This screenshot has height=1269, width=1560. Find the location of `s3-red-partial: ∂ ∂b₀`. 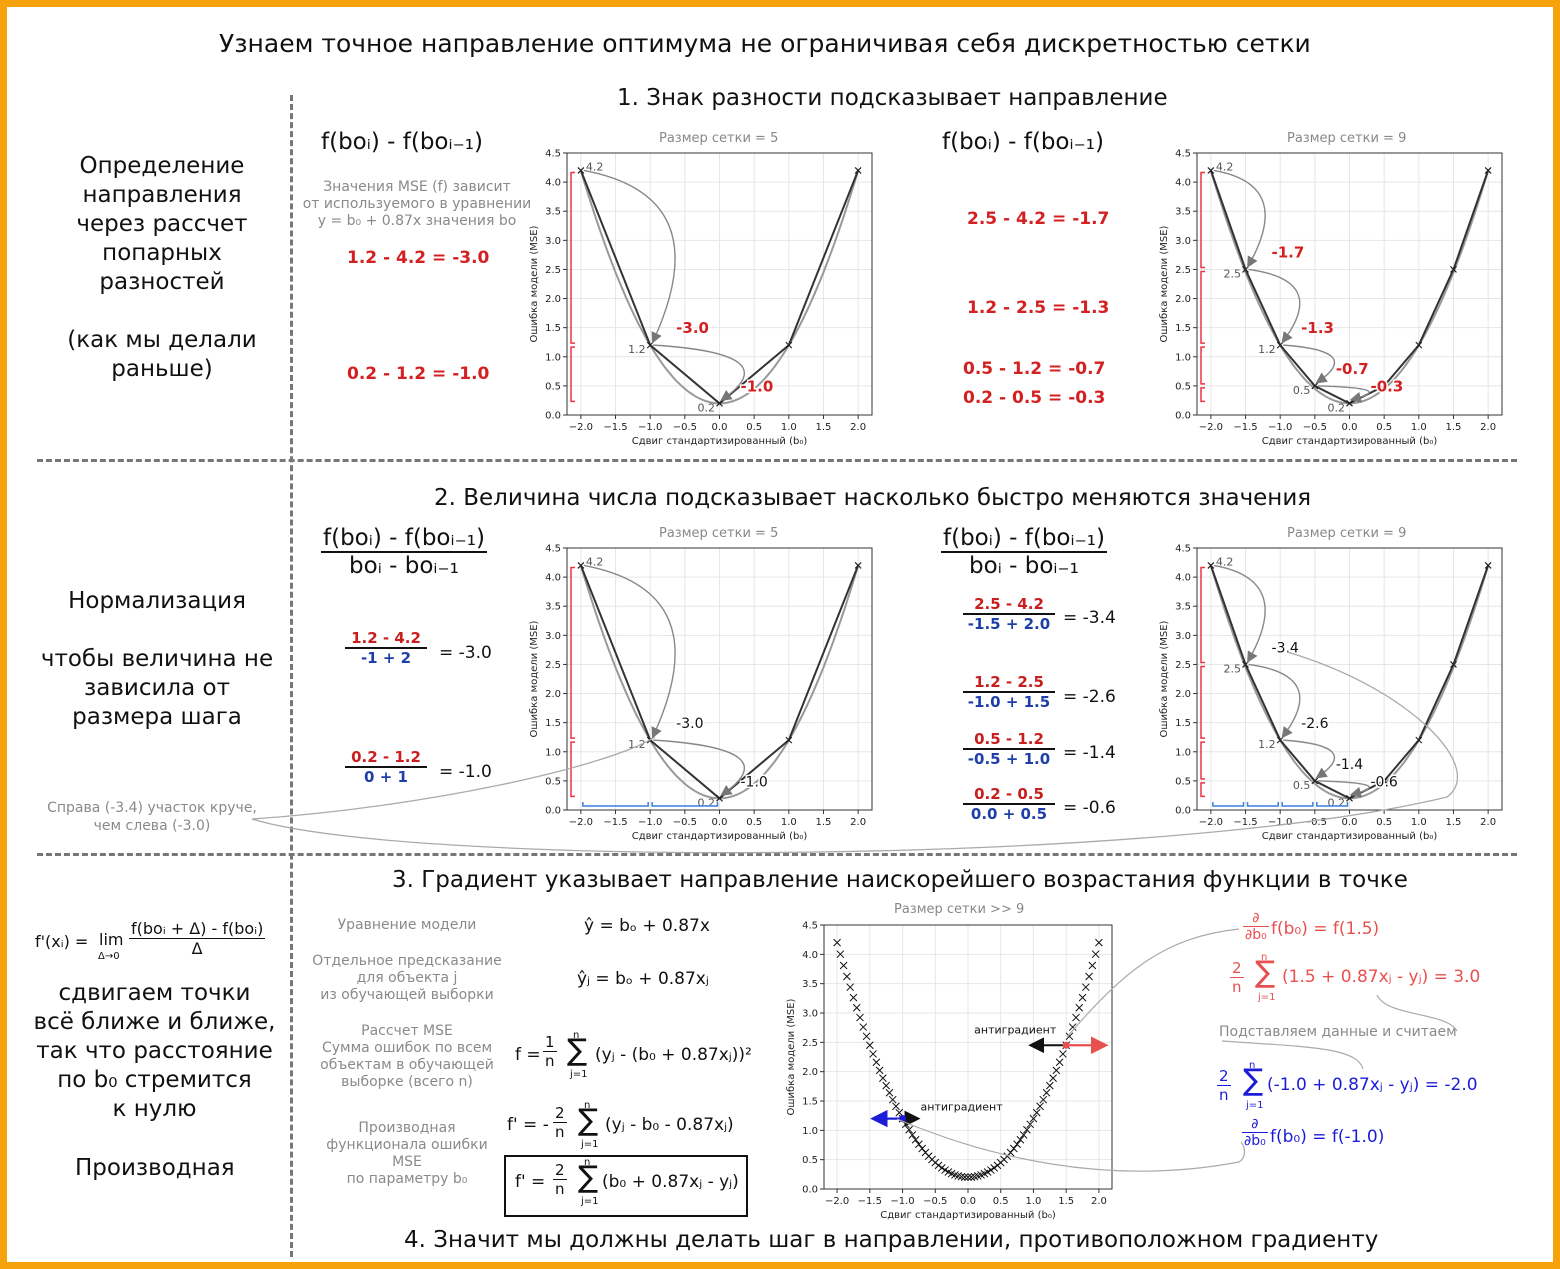

s3-red-partial: ∂ ∂b₀ is located at coordinates (1256, 926).